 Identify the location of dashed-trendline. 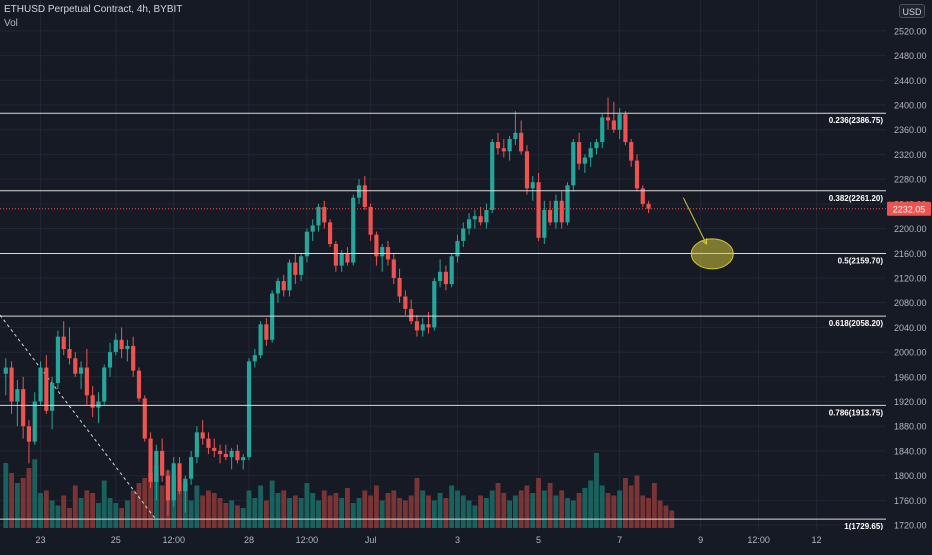
(78, 417).